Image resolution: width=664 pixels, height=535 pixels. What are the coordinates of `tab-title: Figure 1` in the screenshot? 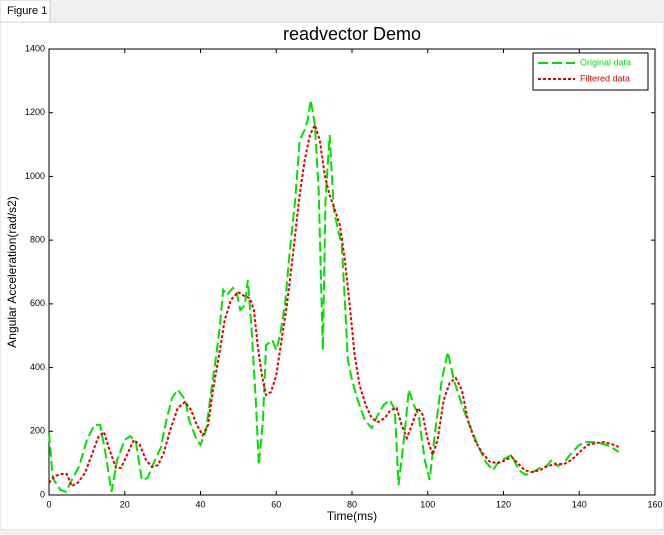 It's located at (27, 11).